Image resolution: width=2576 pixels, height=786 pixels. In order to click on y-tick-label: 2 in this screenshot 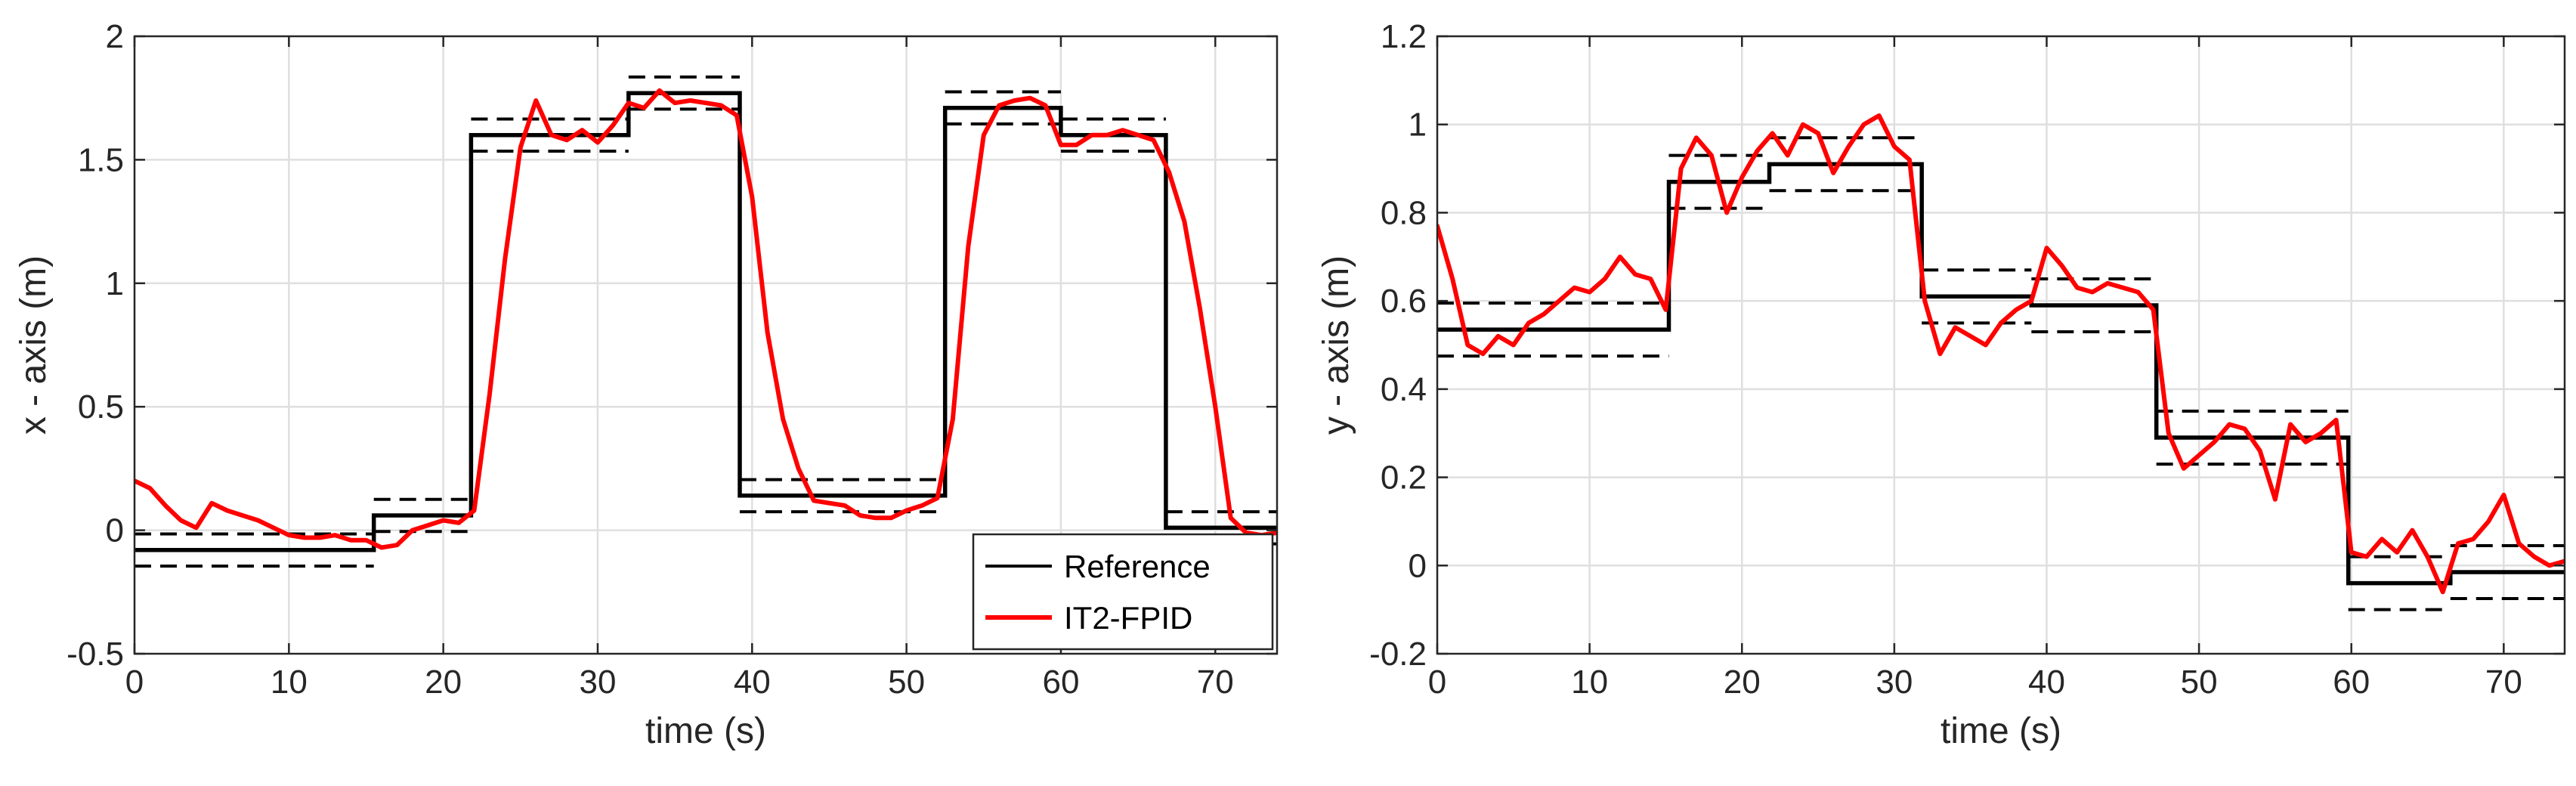, I will do `click(115, 36)`.